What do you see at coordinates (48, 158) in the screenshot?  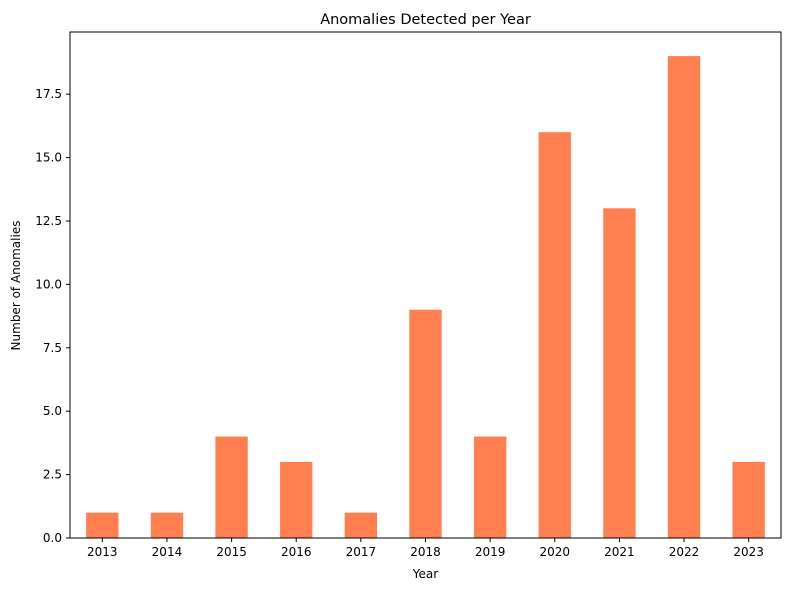 I see `y-tick-label: 15.0` at bounding box center [48, 158].